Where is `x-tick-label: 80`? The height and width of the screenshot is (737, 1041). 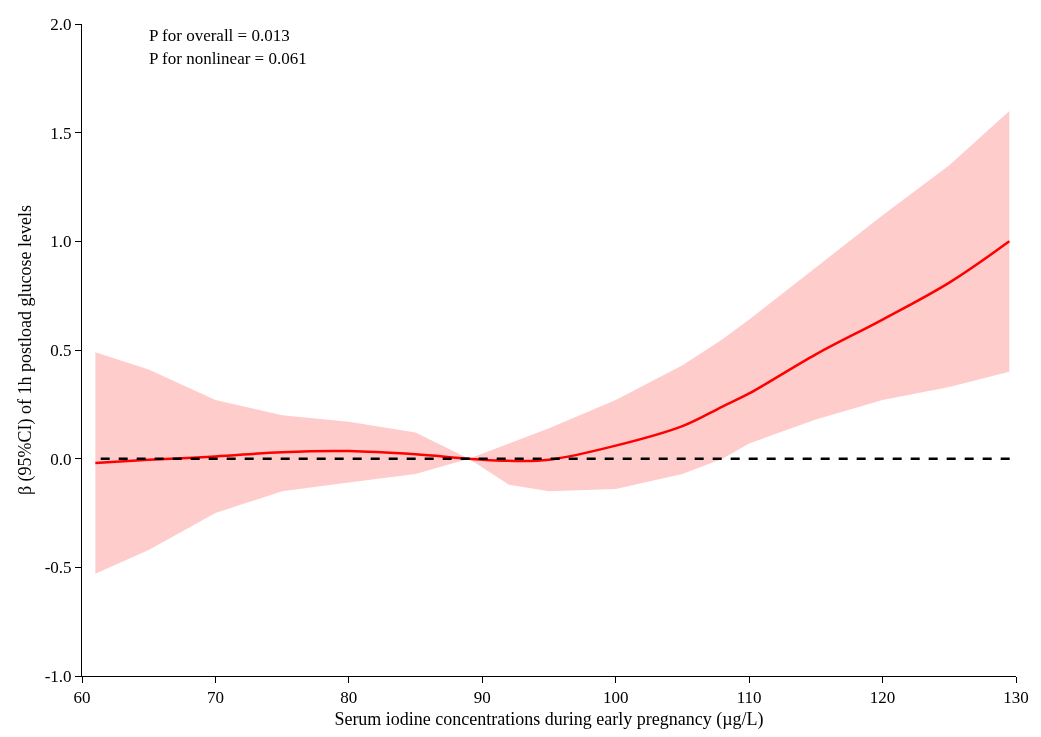
x-tick-label: 80 is located at coordinates (349, 698).